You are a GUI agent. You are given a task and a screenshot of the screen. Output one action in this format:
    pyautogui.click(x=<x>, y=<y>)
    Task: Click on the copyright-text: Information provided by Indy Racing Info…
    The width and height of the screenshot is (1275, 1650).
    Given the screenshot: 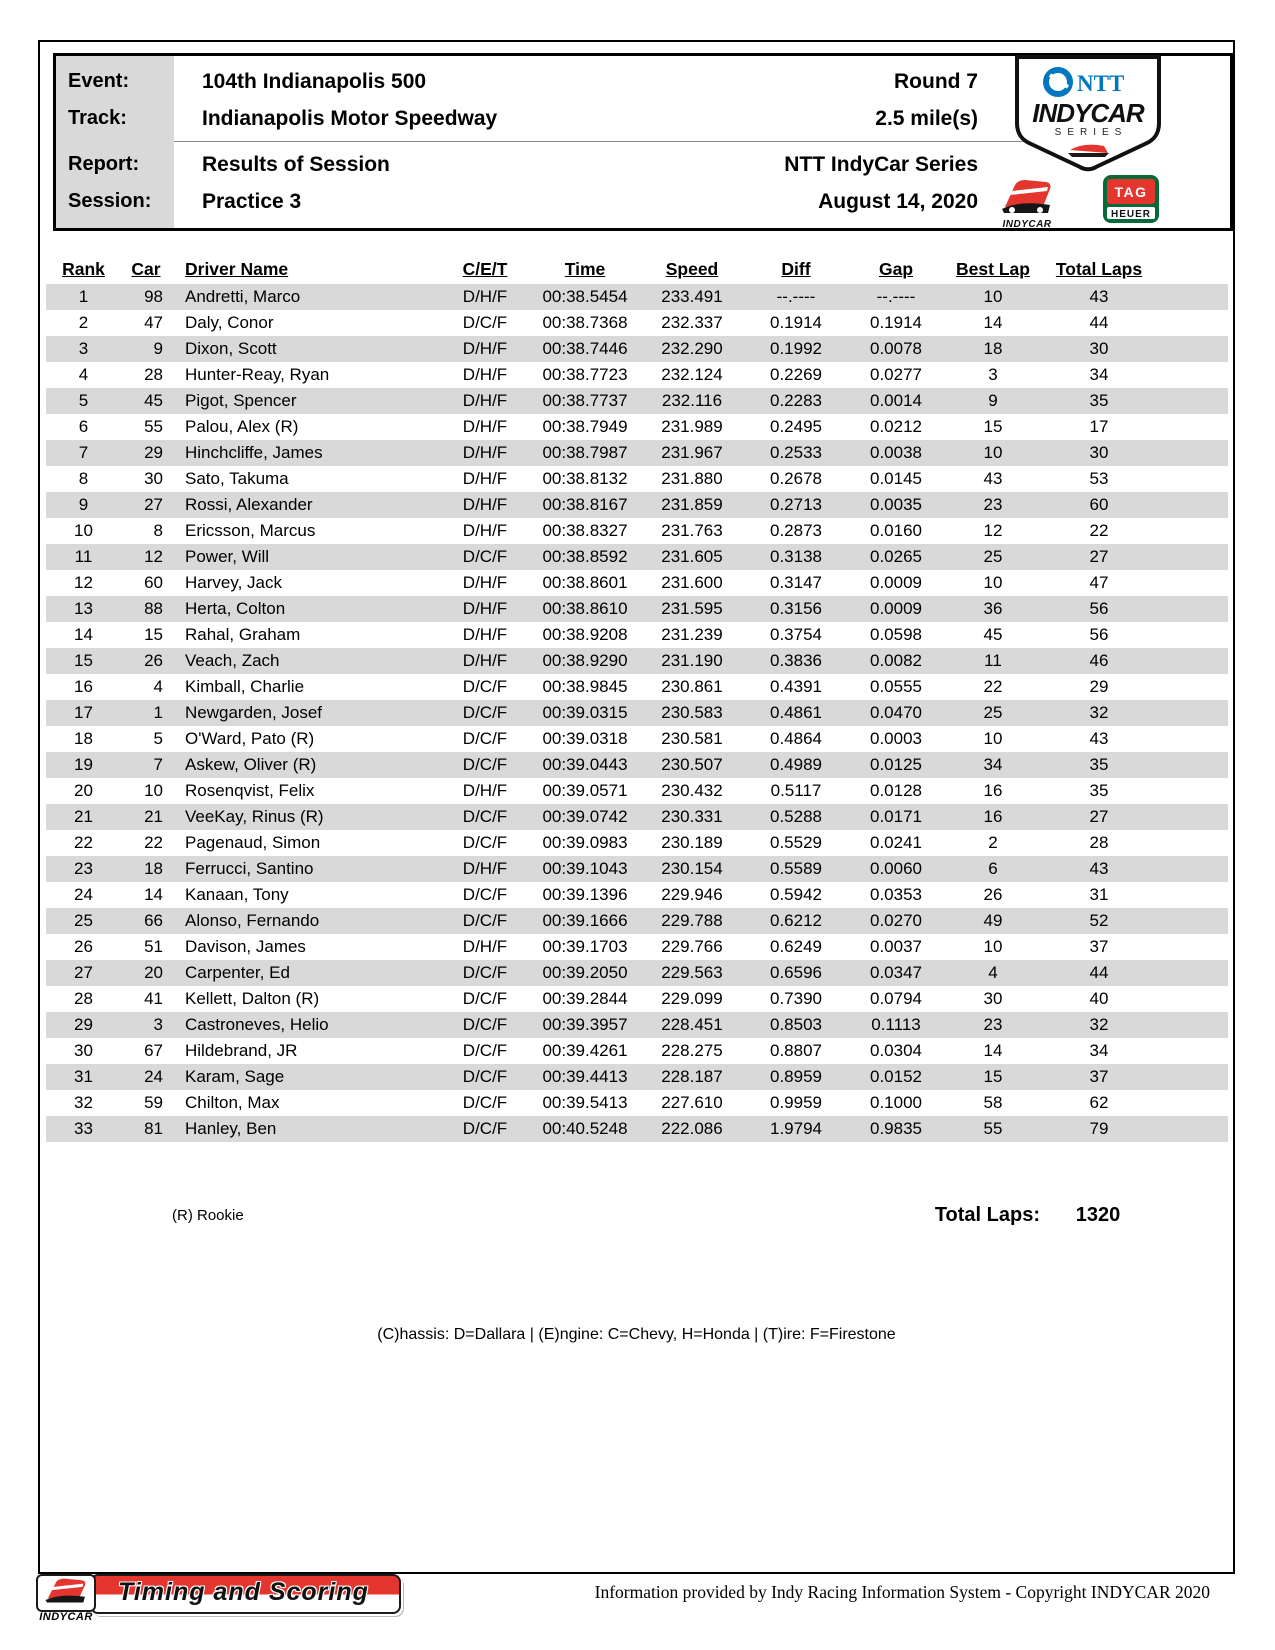 What is the action you would take?
    pyautogui.click(x=902, y=1592)
    